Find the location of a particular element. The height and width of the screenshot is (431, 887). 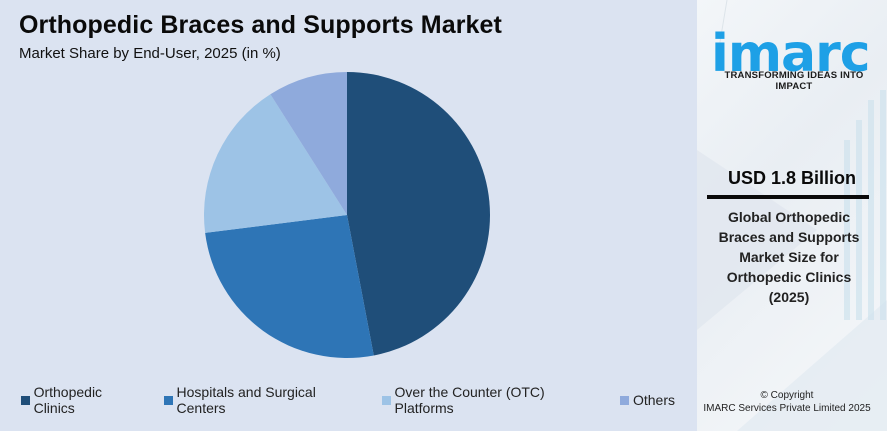

imarc-logo: imarc is located at coordinates (791, 54).